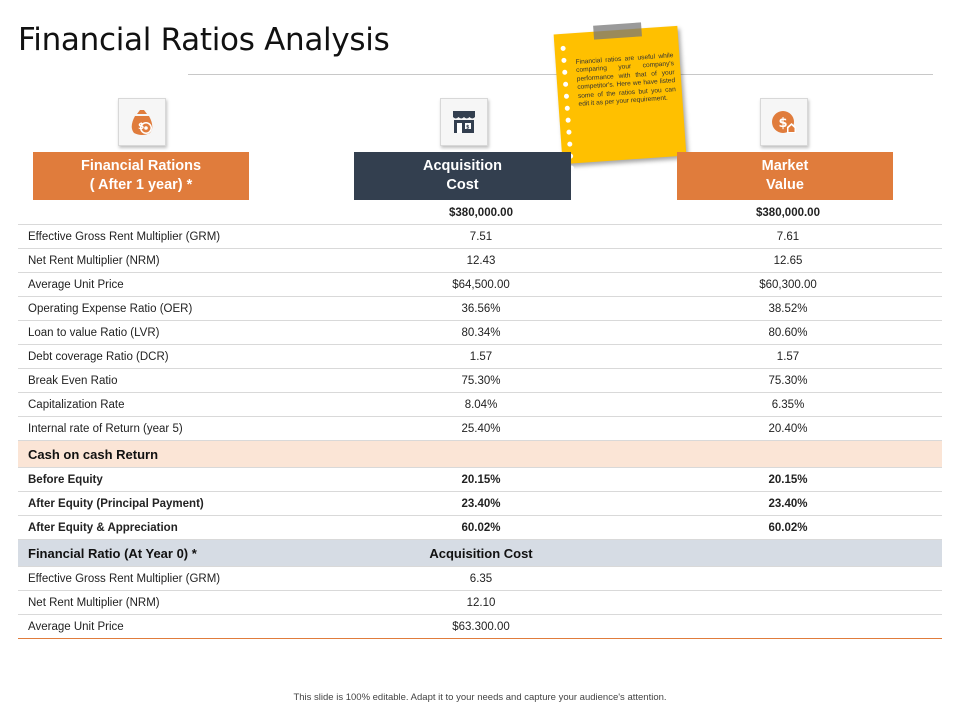 This screenshot has width=960, height=720. Describe the element at coordinates (93, 454) in the screenshot. I see `section-title: Cash on cash Return` at that location.